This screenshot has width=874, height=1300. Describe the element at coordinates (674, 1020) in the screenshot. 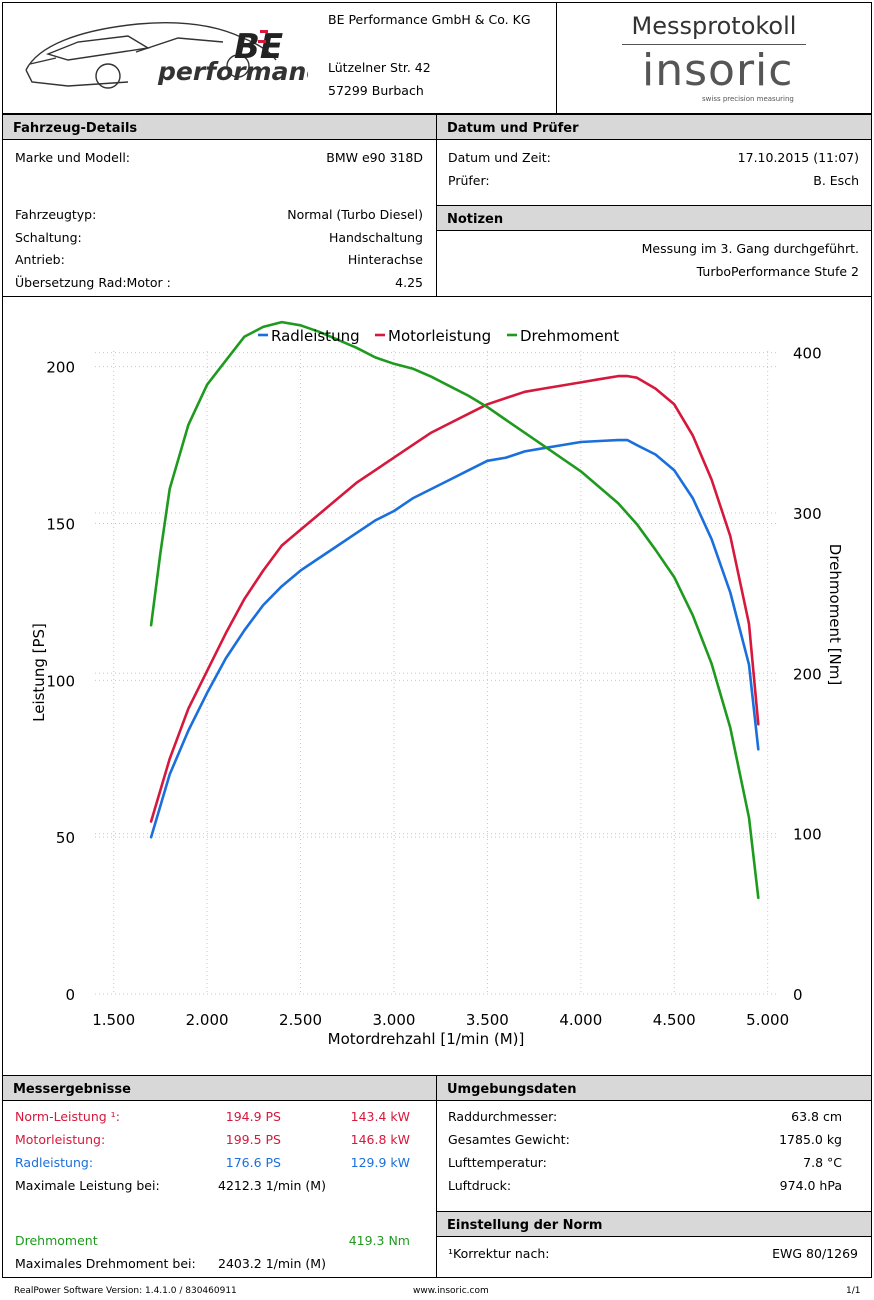

I see `x-tick-label: 4.500` at that location.